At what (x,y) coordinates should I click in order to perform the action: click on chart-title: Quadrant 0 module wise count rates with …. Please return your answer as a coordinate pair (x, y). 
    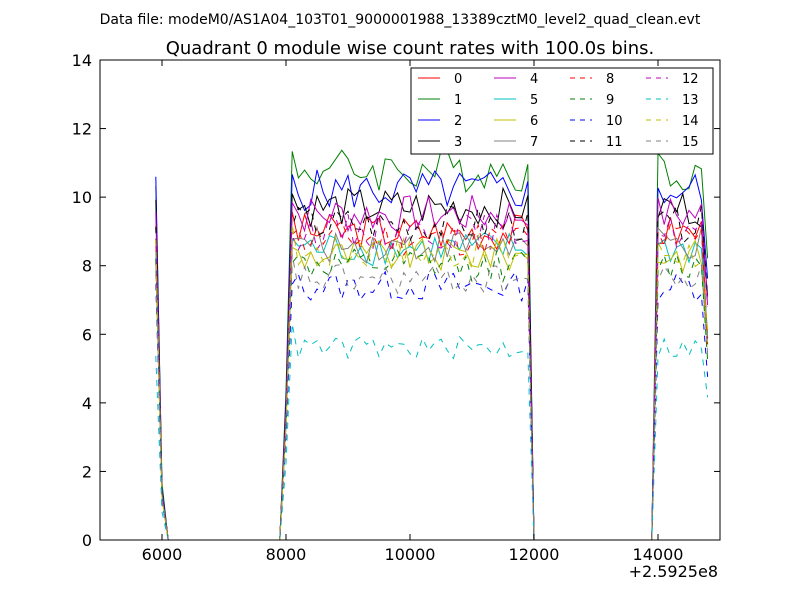
    Looking at the image, I should click on (410, 48).